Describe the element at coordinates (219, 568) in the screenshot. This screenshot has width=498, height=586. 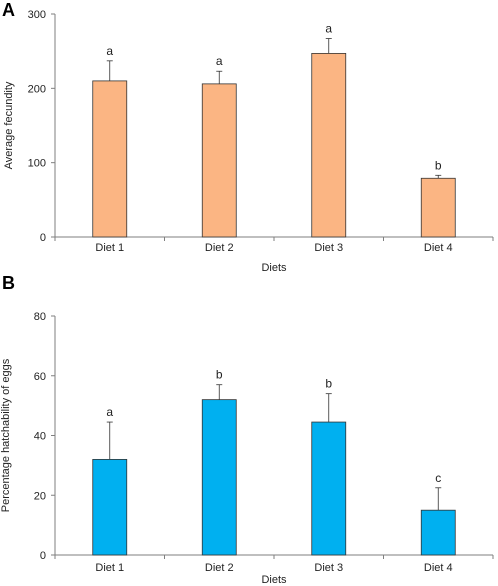
I see `x-tick-label-b: Diet 2` at that location.